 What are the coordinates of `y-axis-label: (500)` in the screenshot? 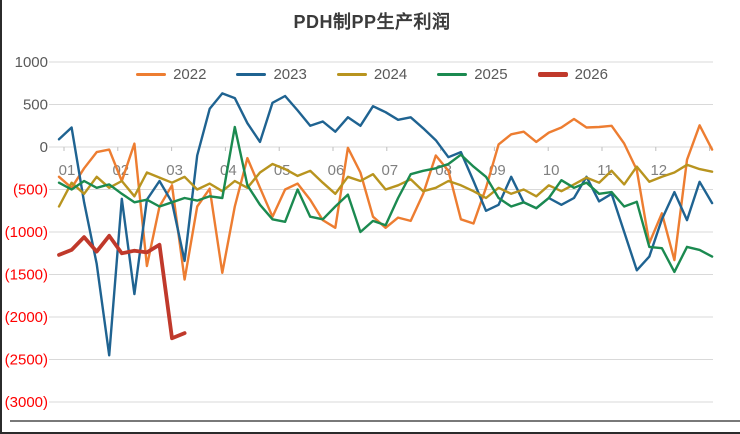 It's located at (30, 190).